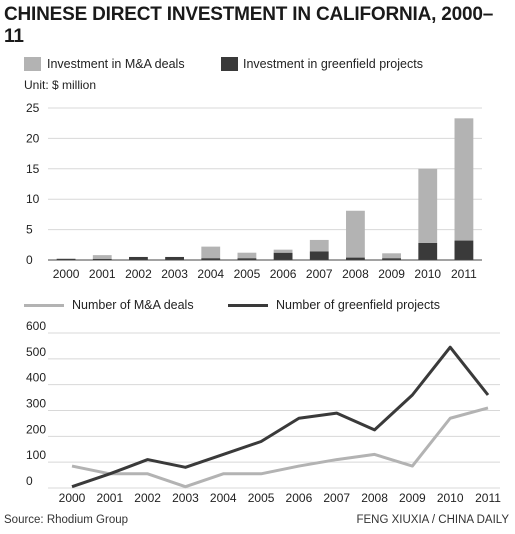 This screenshot has width=515, height=534. I want to click on legend-label-ma-deals: Number of M&A deals, so click(133, 305).